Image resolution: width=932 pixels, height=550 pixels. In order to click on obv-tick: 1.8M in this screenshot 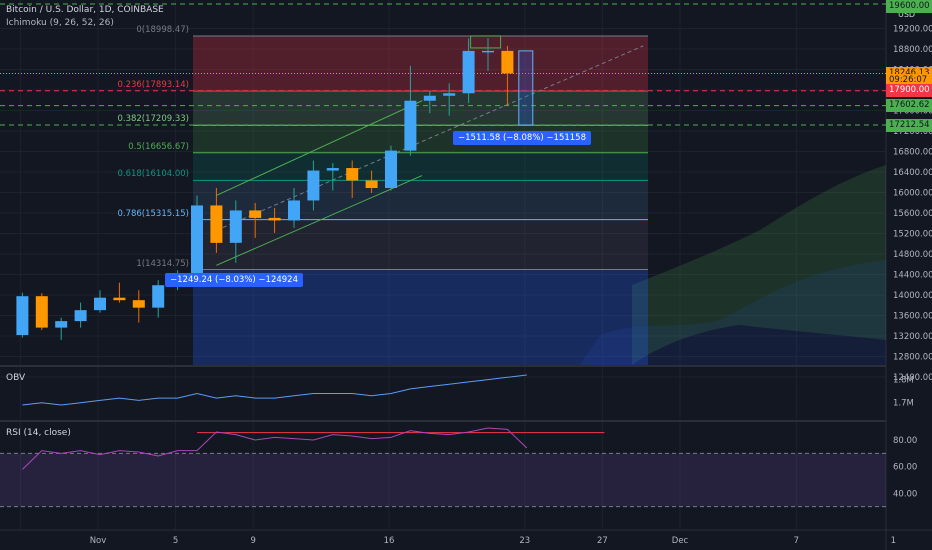, I will do `click(903, 381)`.